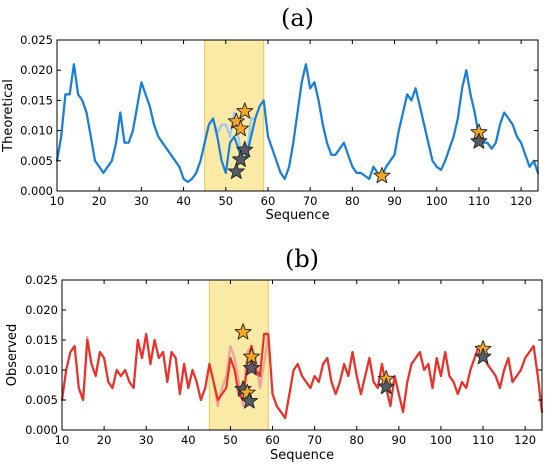 Image resolution: width=550 pixels, height=465 pixels. What do you see at coordinates (8, 116) in the screenshot?
I see `y-axis-label: Theoretical` at bounding box center [8, 116].